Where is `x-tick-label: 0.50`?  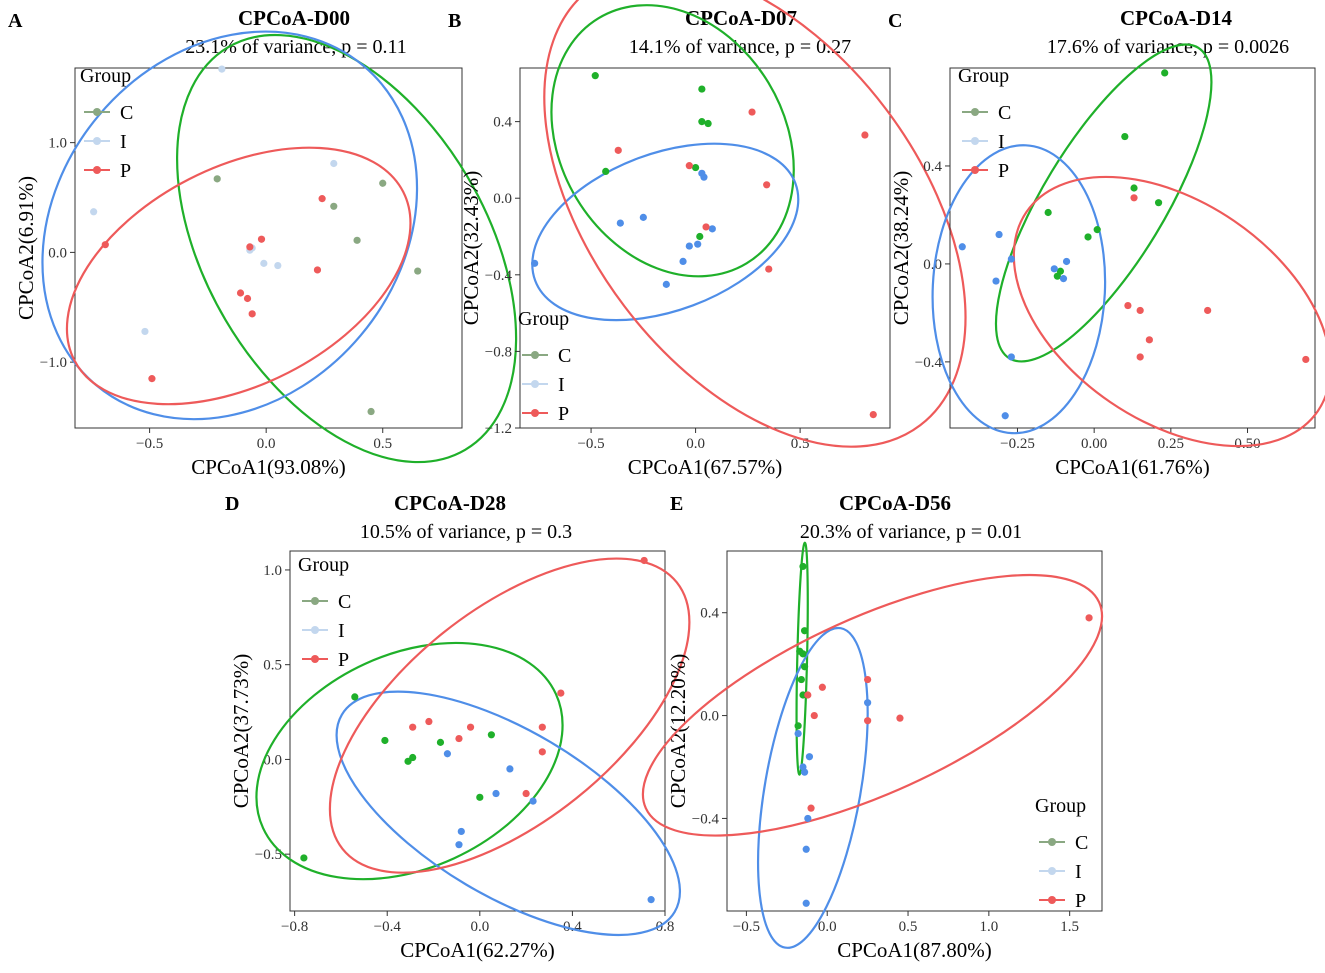
x-tick-label: 0.50 is located at coordinates (1247, 444).